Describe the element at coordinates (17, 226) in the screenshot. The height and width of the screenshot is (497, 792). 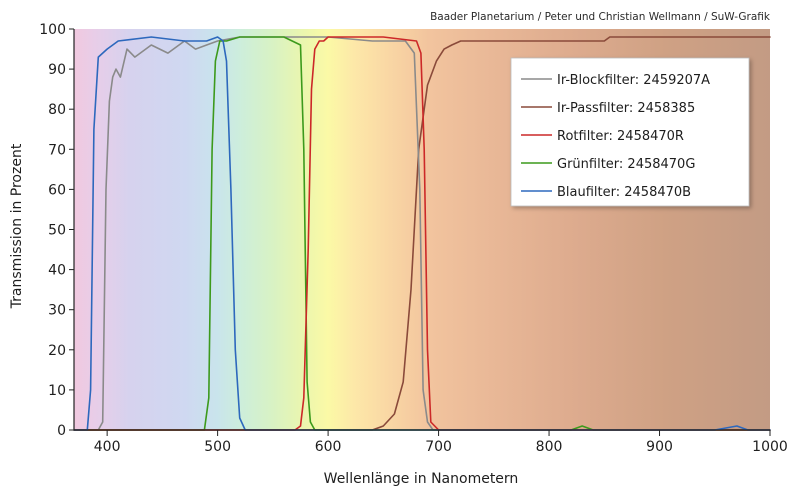
I see `y-axis-title: Transmission in Prozent` at that location.